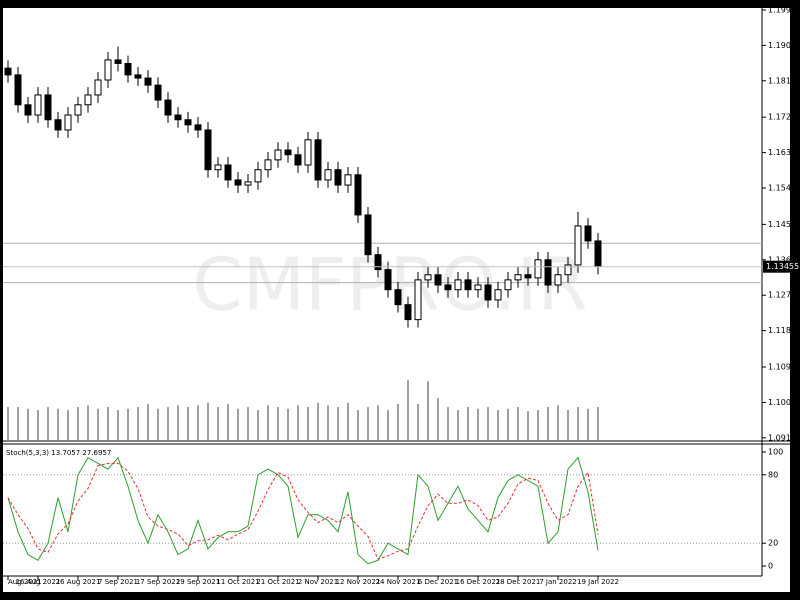 The height and width of the screenshot is (600, 800). What do you see at coordinates (58, 453) in the screenshot?
I see `indicator-label: Stoch(5,3,3) 13.7057 27.6957` at bounding box center [58, 453].